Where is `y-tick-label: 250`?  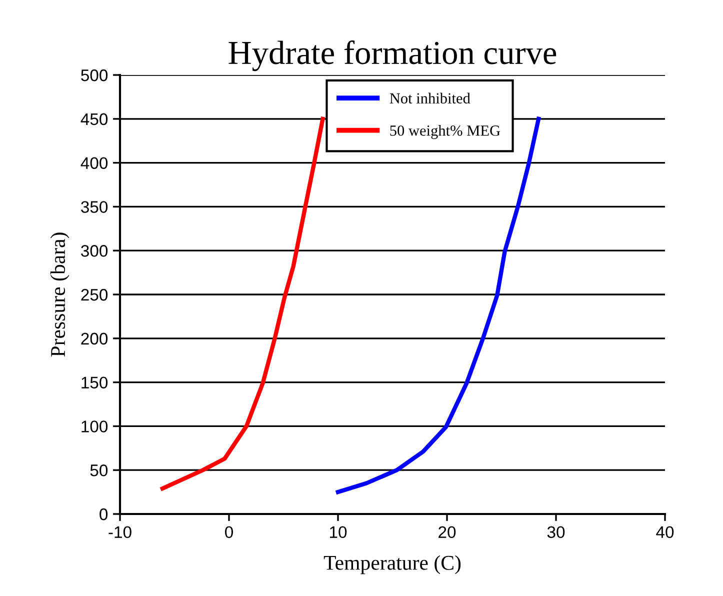 y-tick-label: 250 is located at coordinates (94, 294).